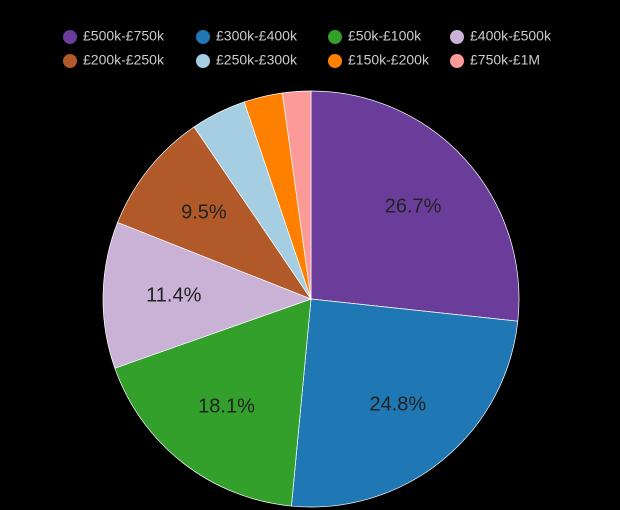 Image resolution: width=620 pixels, height=510 pixels. Describe the element at coordinates (257, 36) in the screenshot. I see `legend-label: £300k-£400k` at that location.